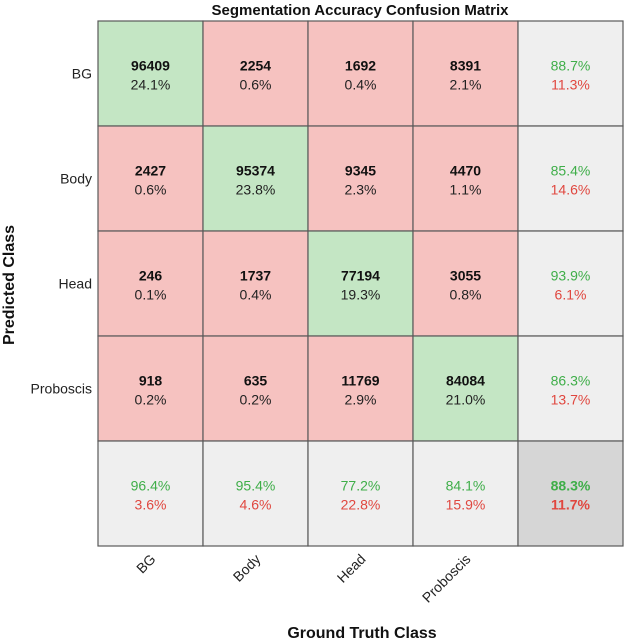  What do you see at coordinates (361, 295) in the screenshot?
I see `cell-percent: 19.3%` at bounding box center [361, 295].